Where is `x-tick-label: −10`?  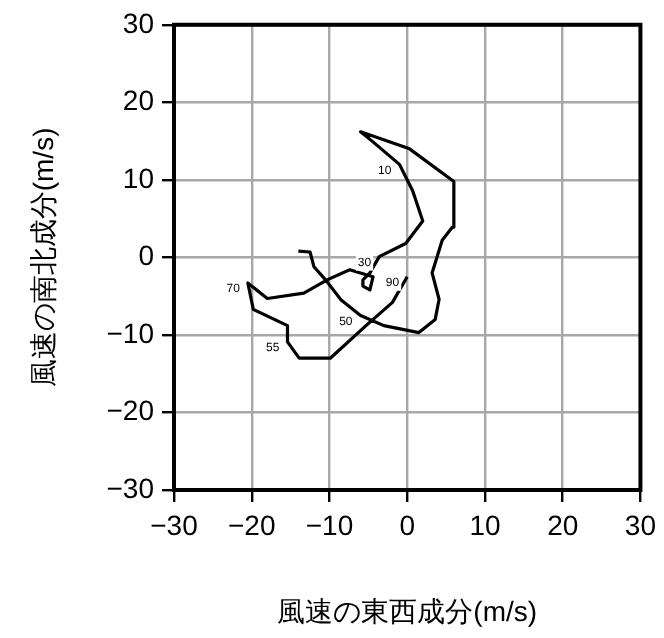
x-tick-label: −10 is located at coordinates (329, 524).